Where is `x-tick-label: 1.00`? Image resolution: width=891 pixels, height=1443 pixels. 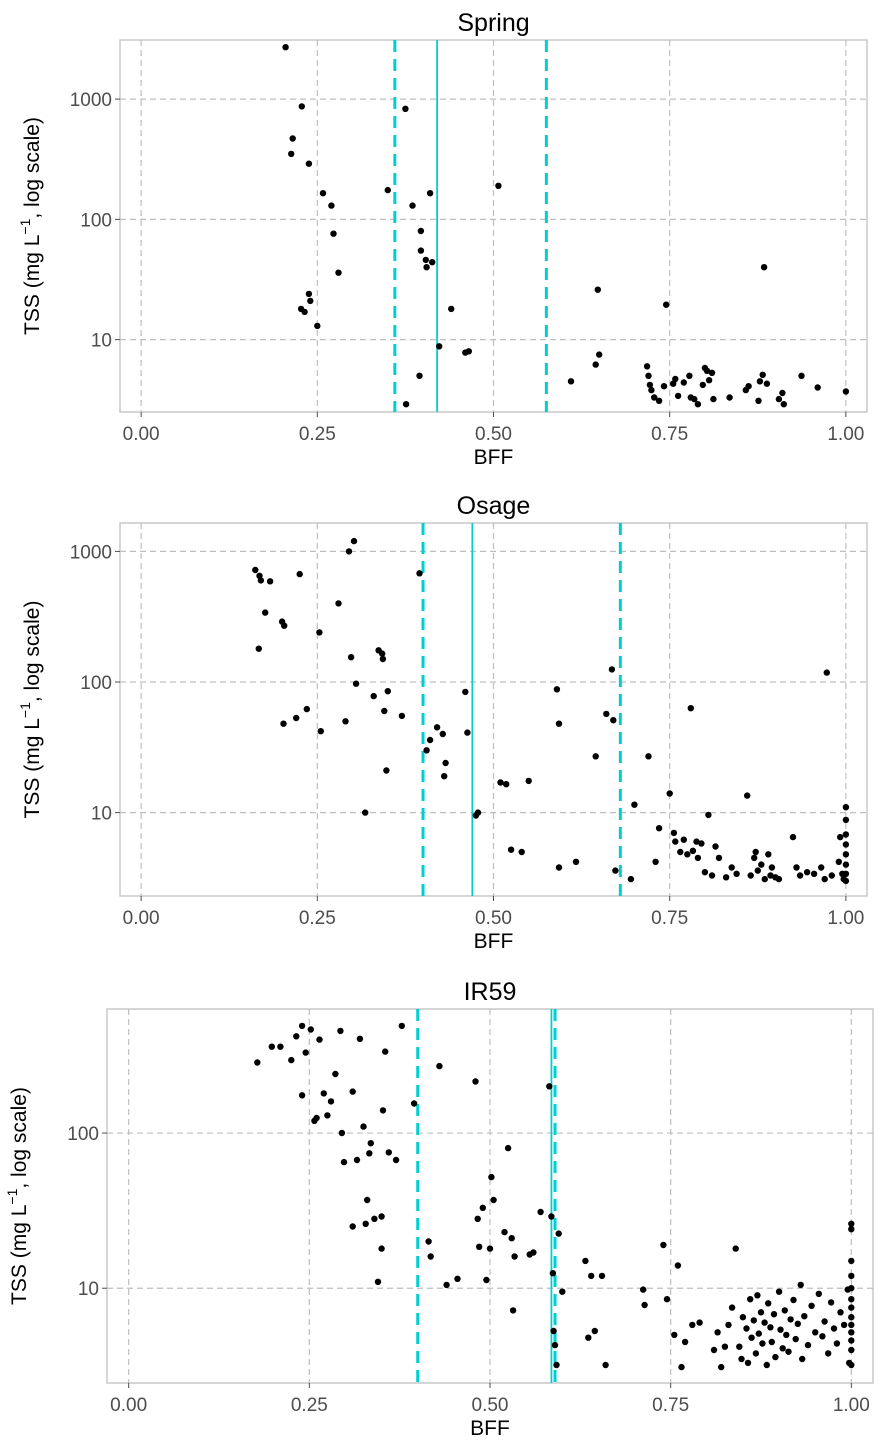 x-tick-label: 1.00 is located at coordinates (845, 434).